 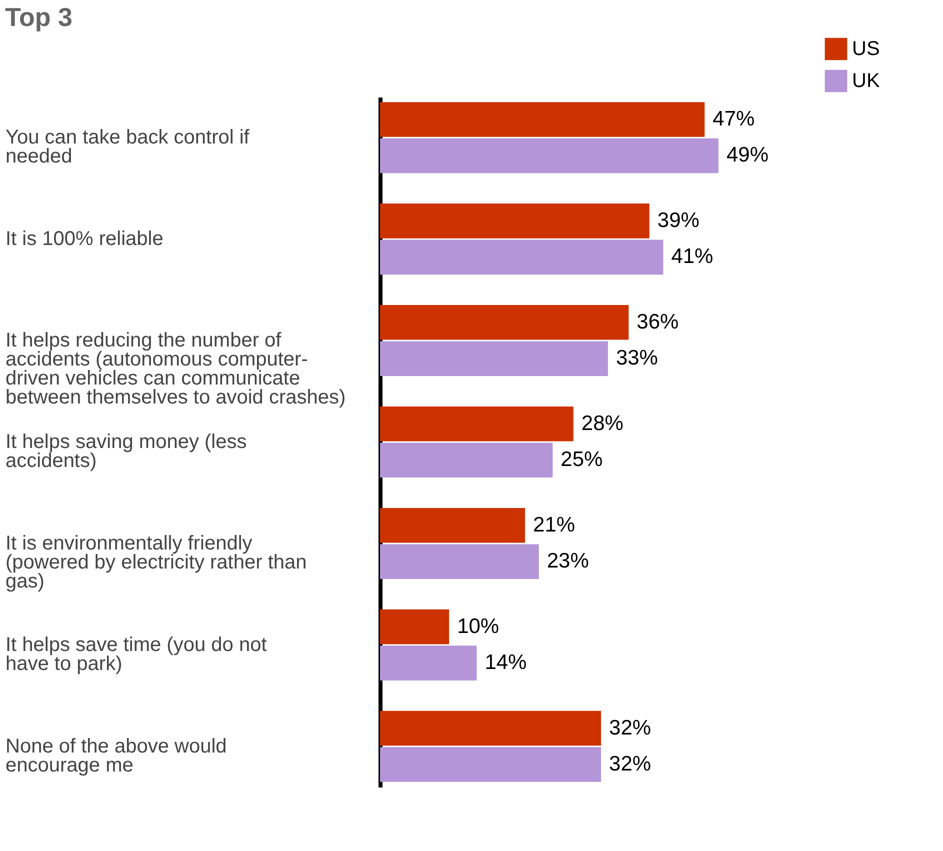 I want to click on data-label: 36%, so click(x=657, y=322).